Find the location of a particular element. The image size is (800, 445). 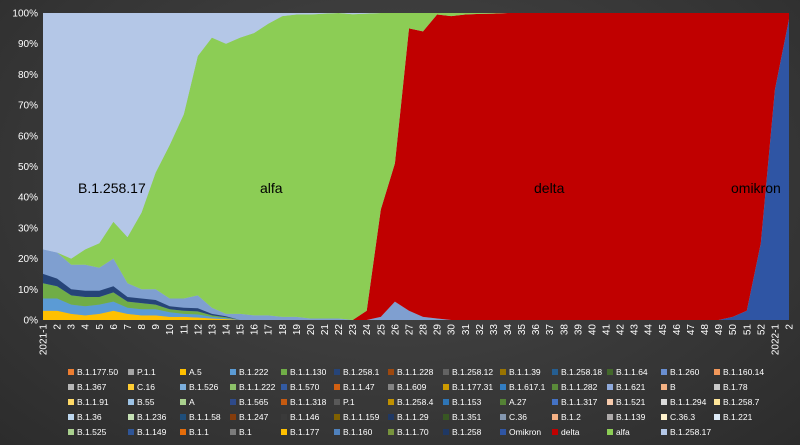

legend-label: B.1.177.31 is located at coordinates (472, 387).